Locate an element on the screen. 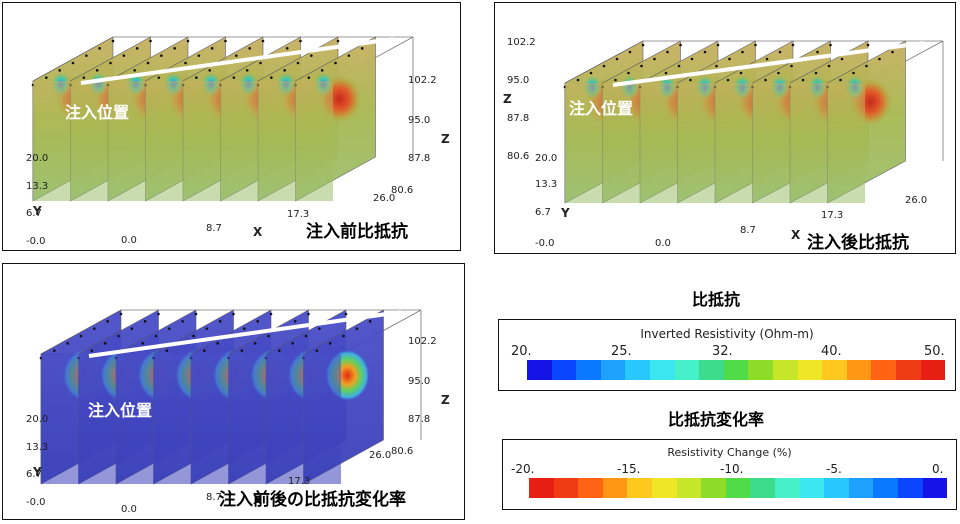  x-tick-label: 26.0 is located at coordinates (380, 455).